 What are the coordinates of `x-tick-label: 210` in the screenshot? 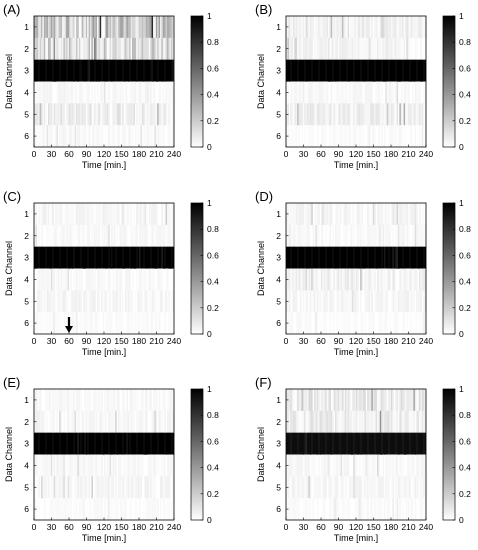 It's located at (408, 154).